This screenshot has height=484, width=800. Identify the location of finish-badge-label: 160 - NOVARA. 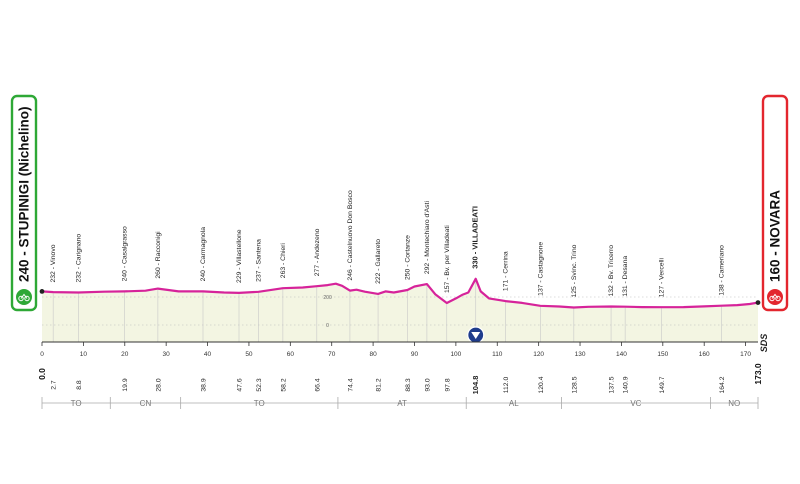
(775, 236).